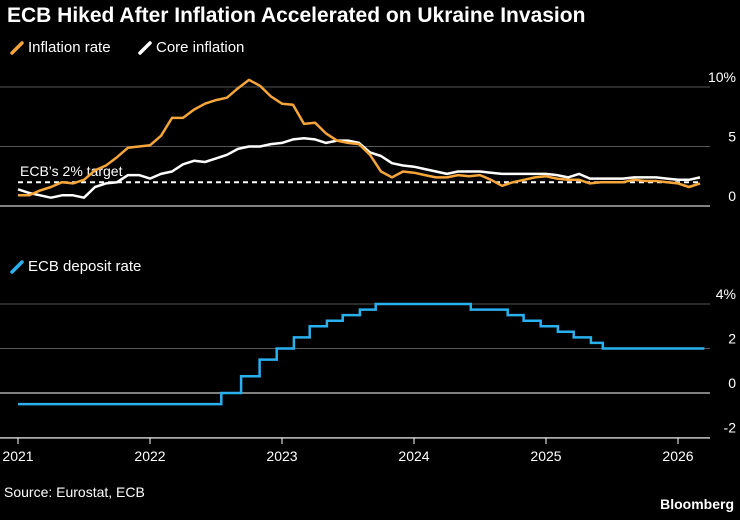  Describe the element at coordinates (200, 47) in the screenshot. I see `legend-label-core: Core inflation` at that location.